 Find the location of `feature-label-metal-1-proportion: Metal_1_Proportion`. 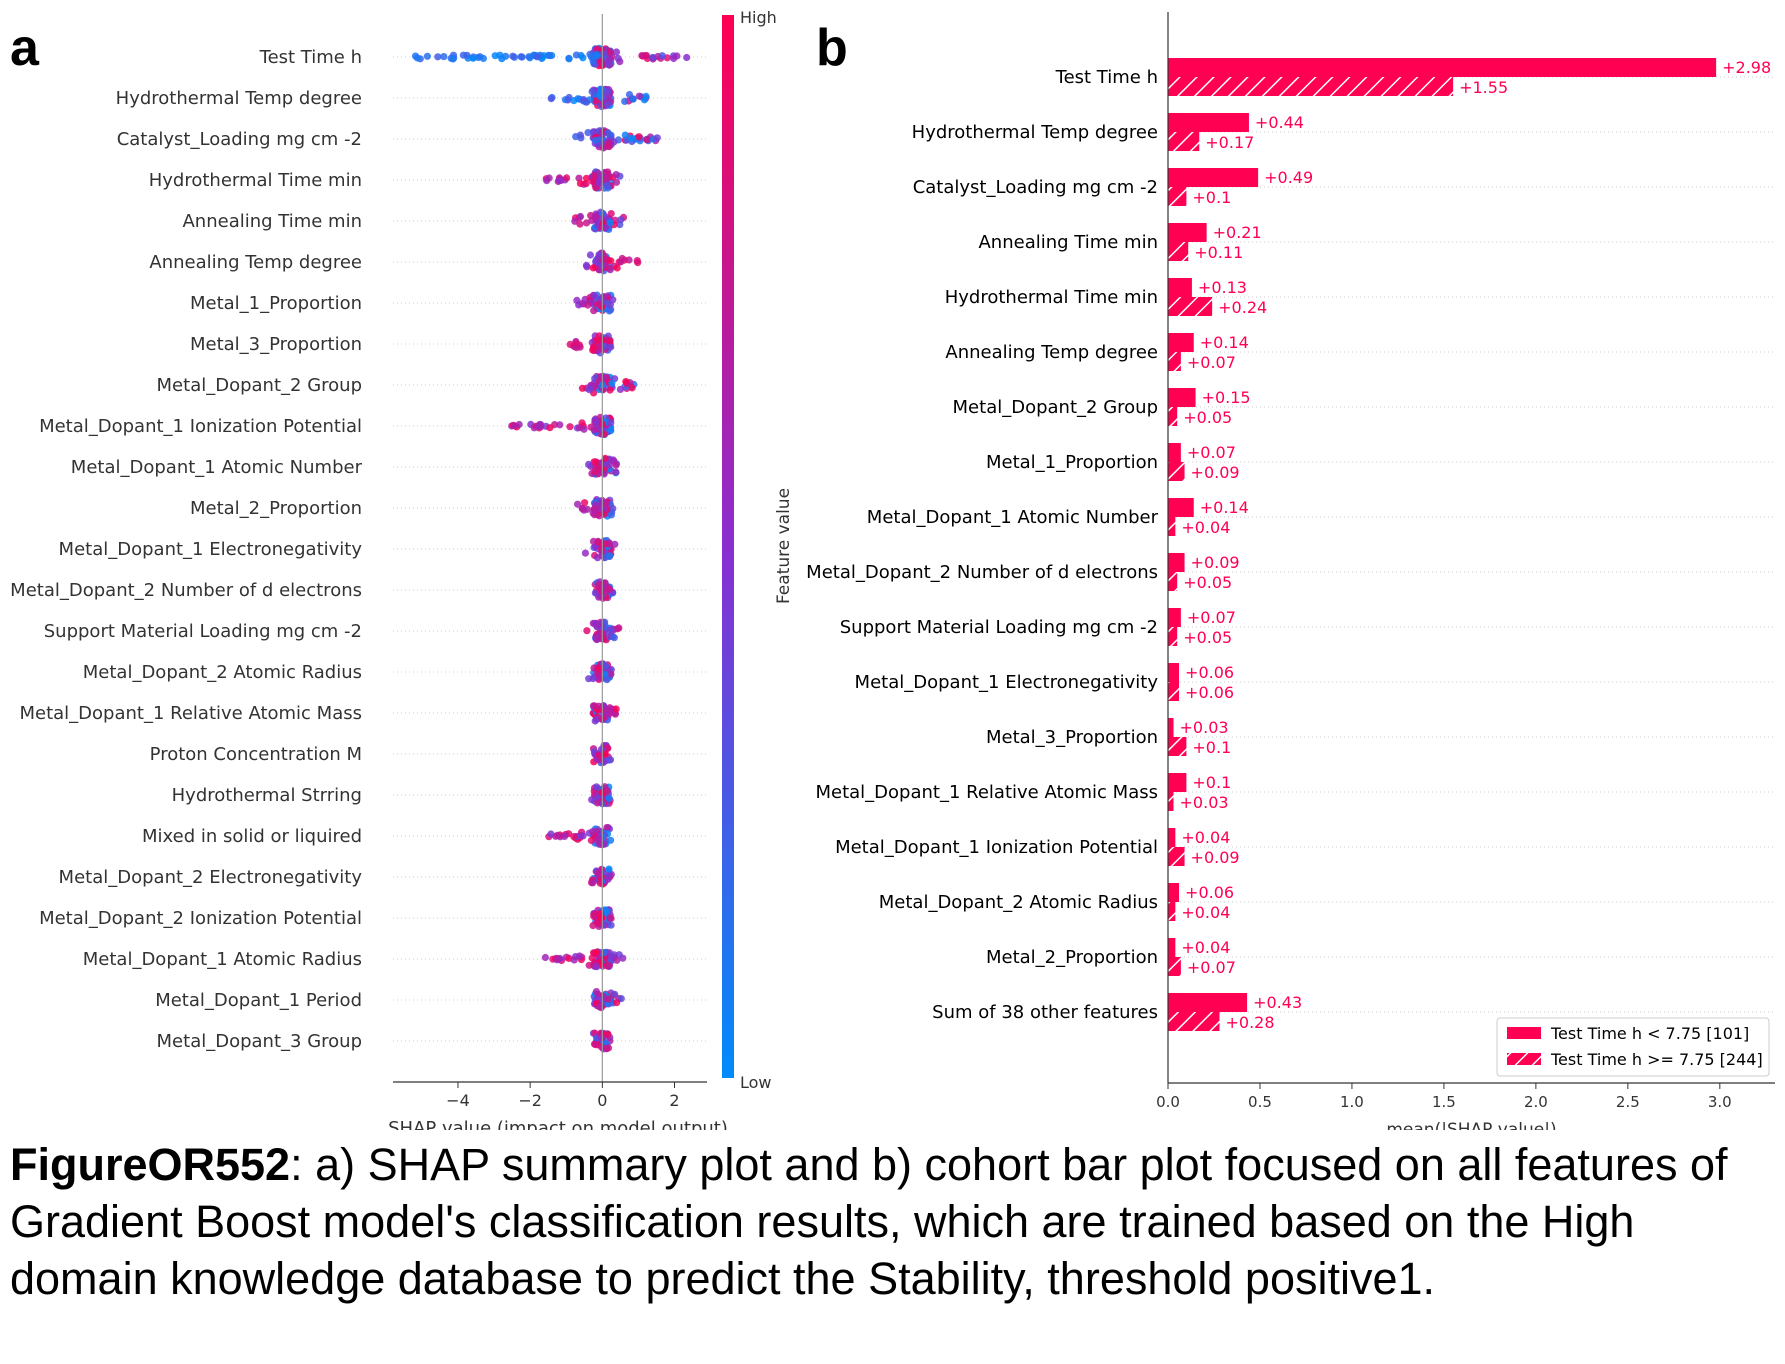

feature-label-metal-1-proportion: Metal_1_Proportion is located at coordinates (276, 303).